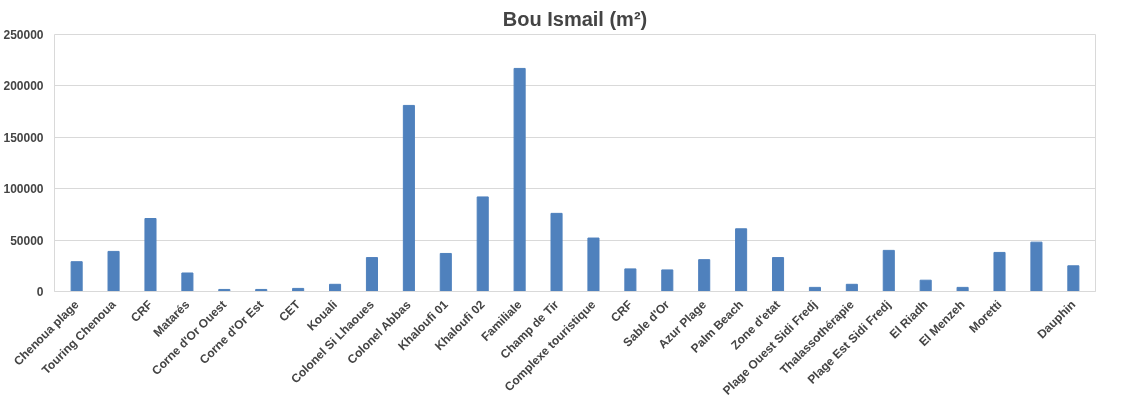  What do you see at coordinates (23, 35) in the screenshot?
I see `y-tick-label: 250000` at bounding box center [23, 35].